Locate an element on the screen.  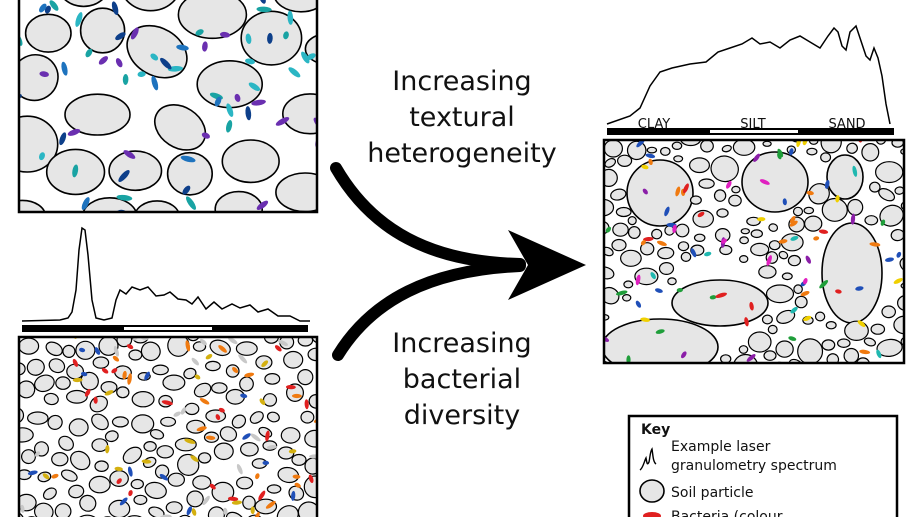
lower-arrow is located at coordinates (429, 310).